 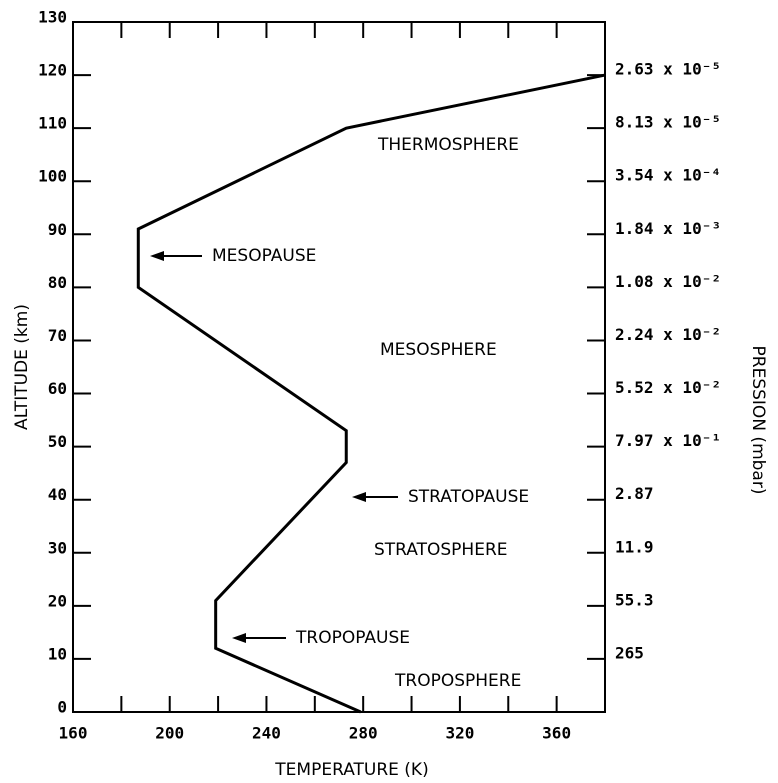 I want to click on y2-tick-label: 265, so click(x=629, y=652).